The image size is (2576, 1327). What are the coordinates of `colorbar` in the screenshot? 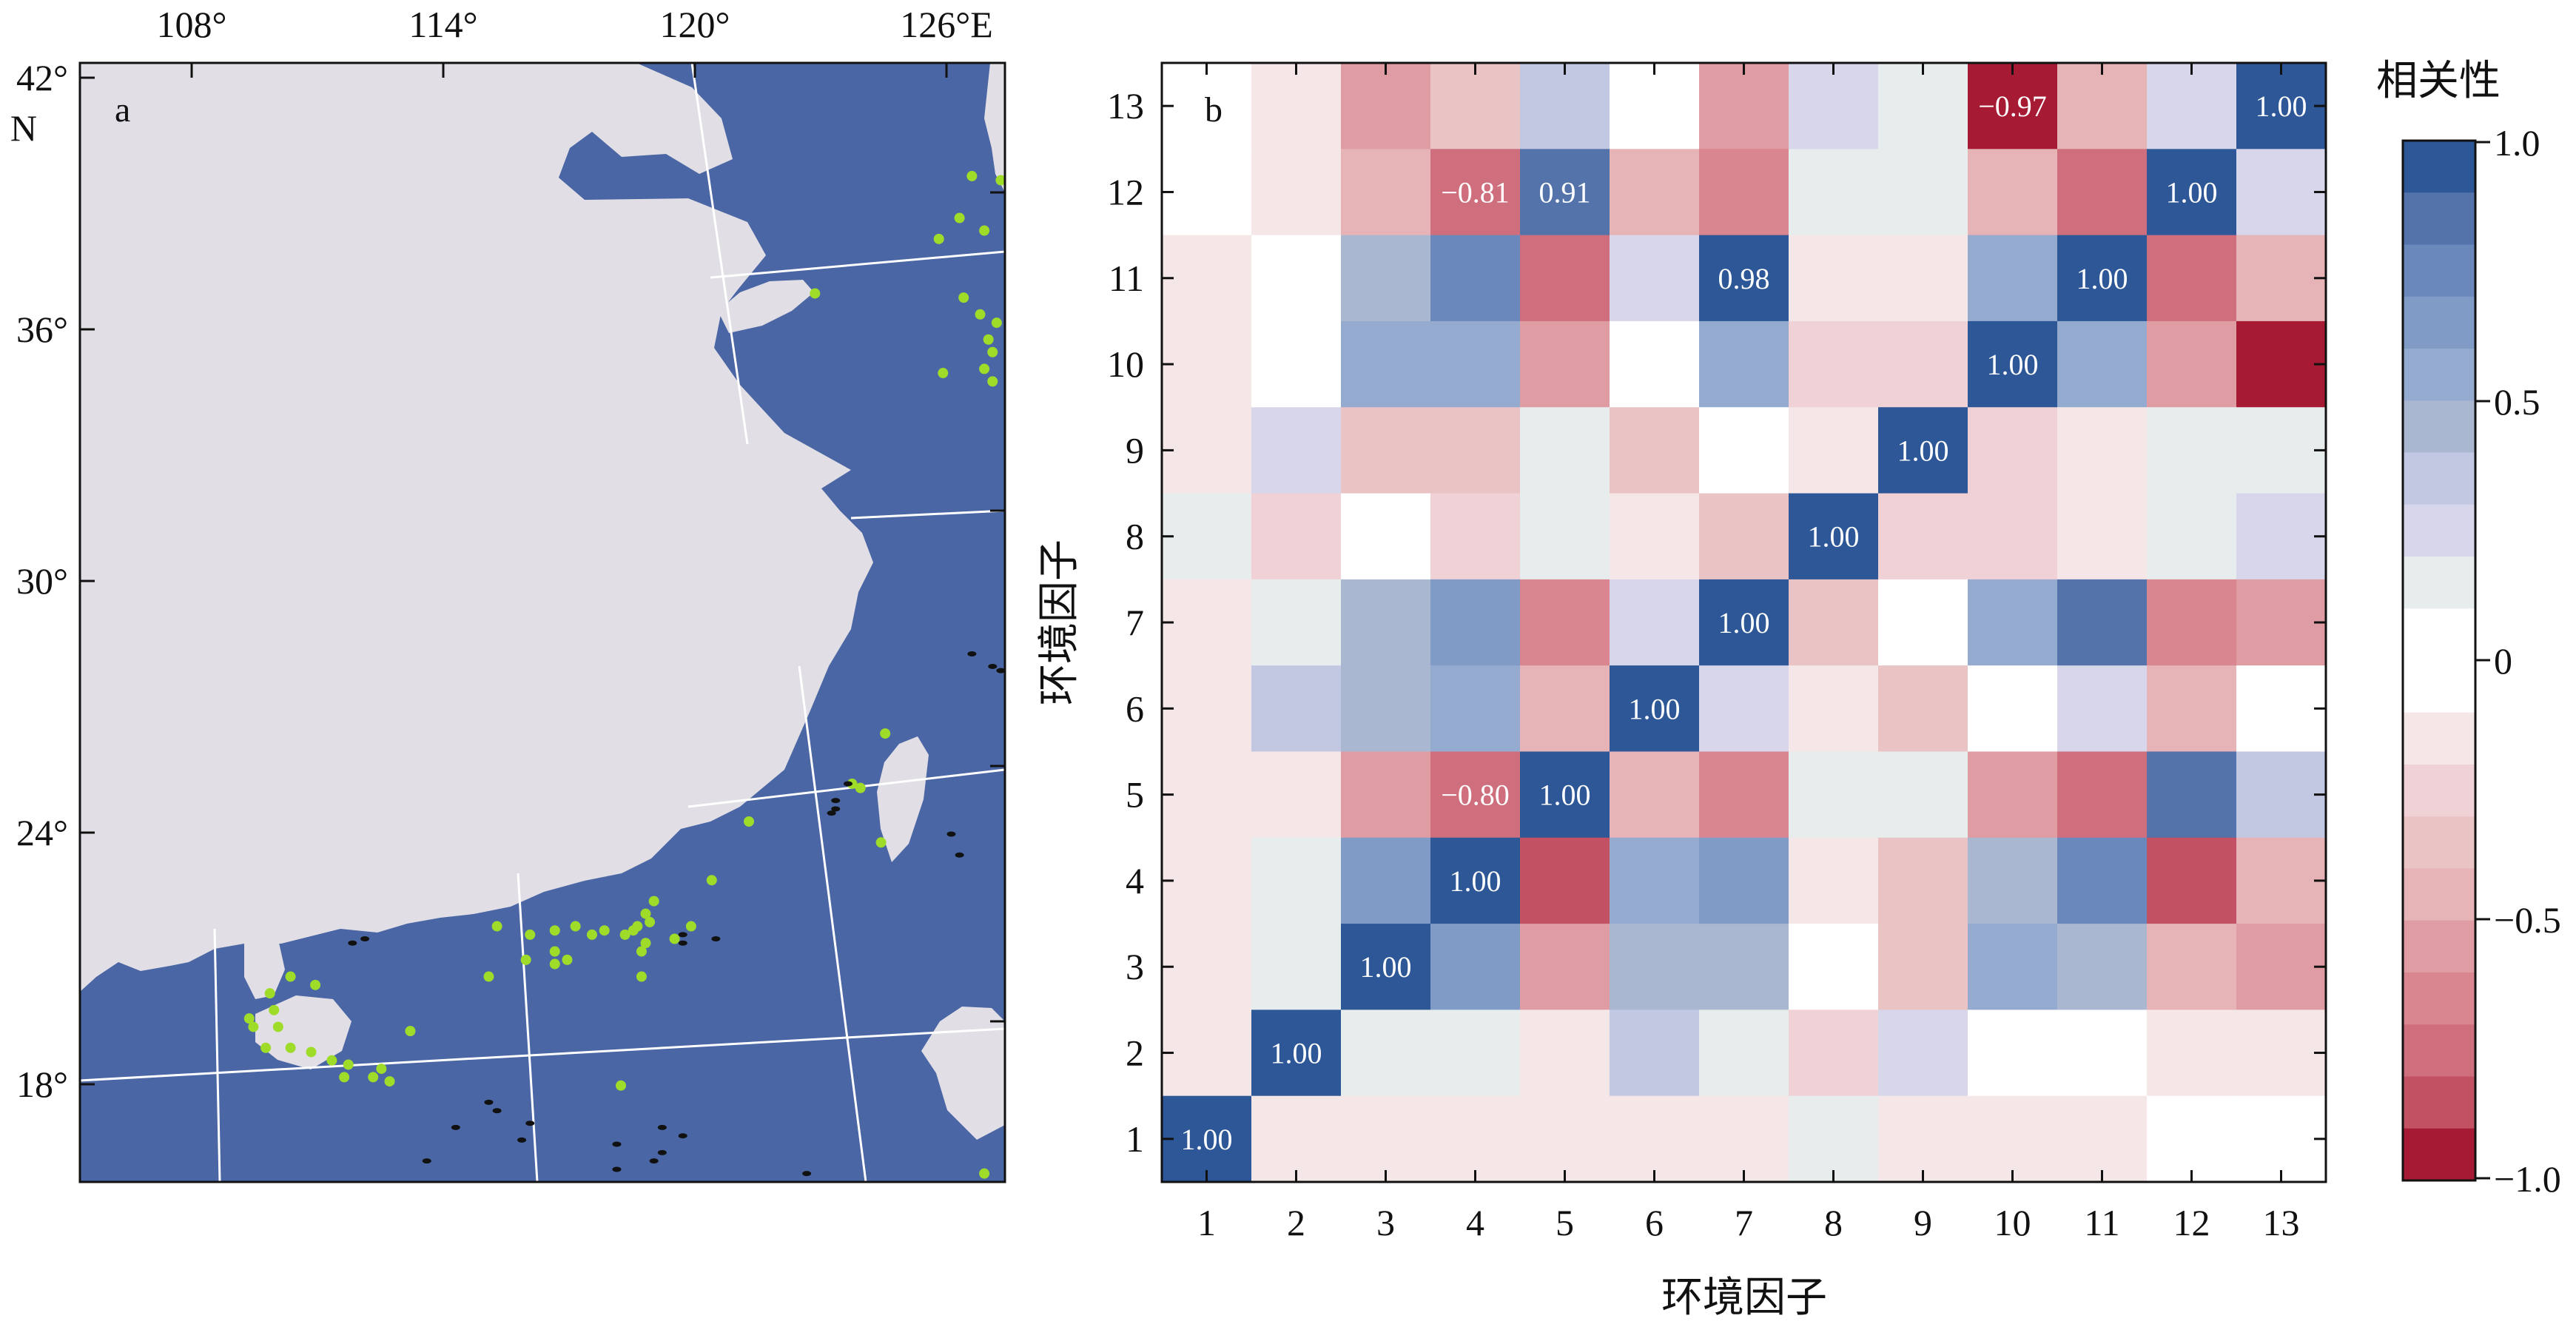 It's located at (2439, 661).